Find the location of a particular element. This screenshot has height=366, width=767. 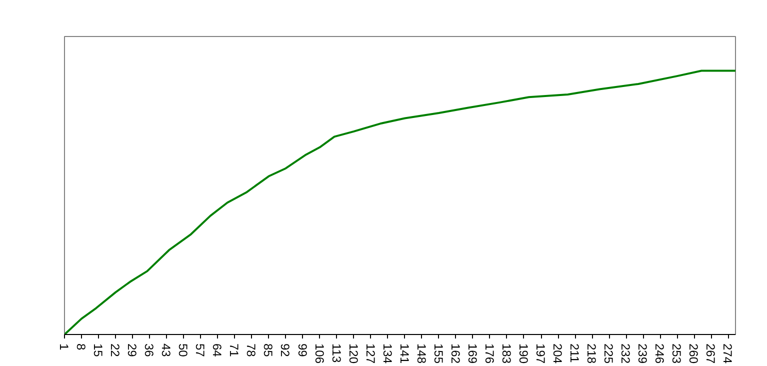

x-tick-label: 267 is located at coordinates (711, 354).